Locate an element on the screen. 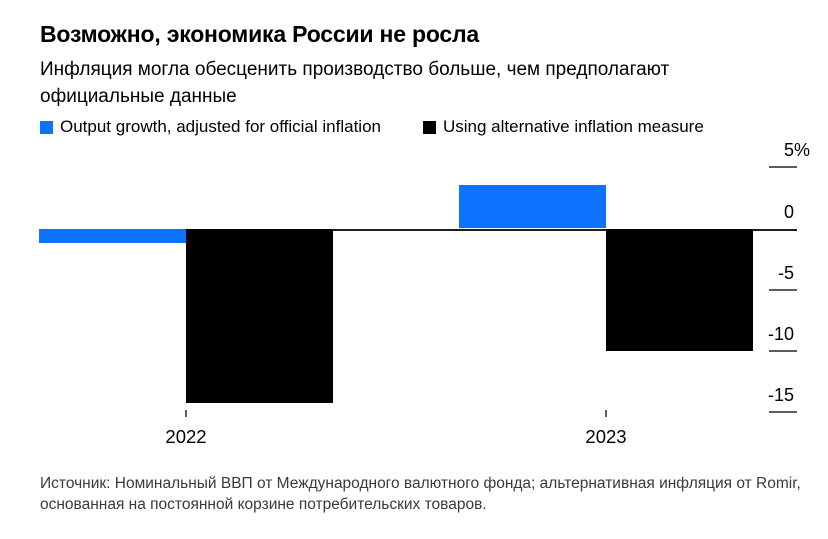 Image resolution: width=828 pixels, height=539 pixels. legend-swatch-blue is located at coordinates (46, 127).